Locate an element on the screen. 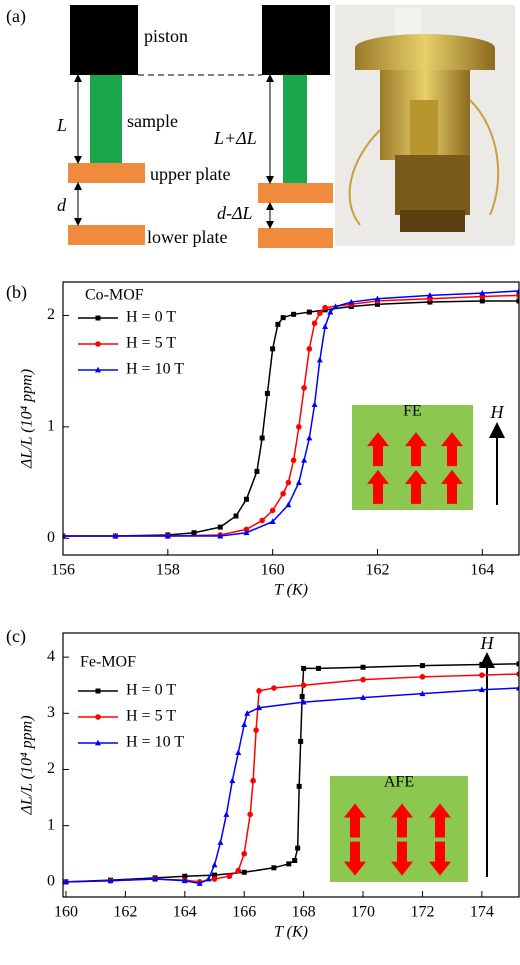 The height and width of the screenshot is (965, 520). label: d-ΔL is located at coordinates (235, 213).